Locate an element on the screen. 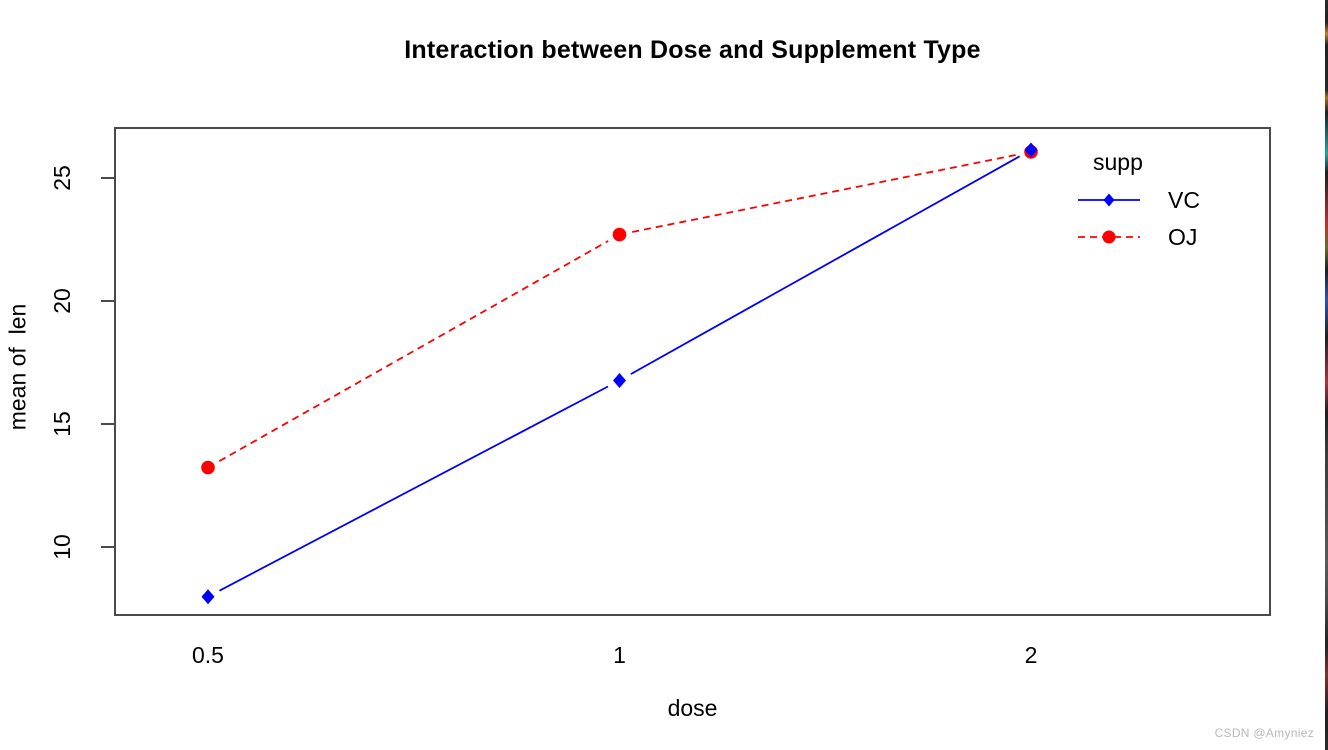  legend-title: supp is located at coordinates (1118, 162).